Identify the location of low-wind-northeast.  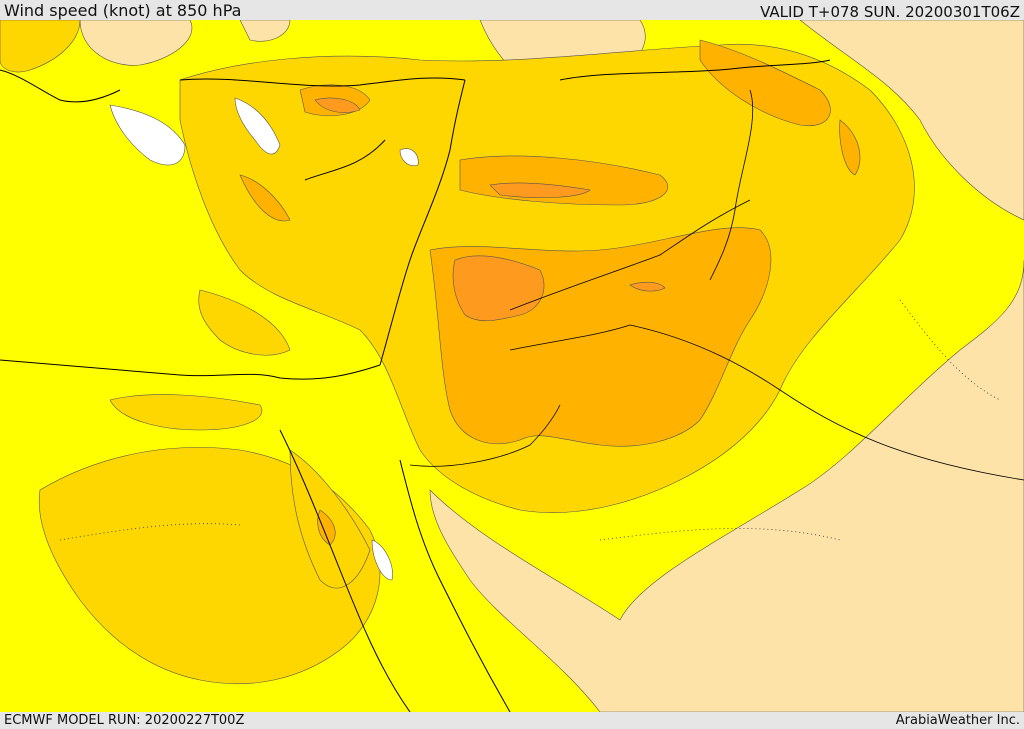
(911, 120).